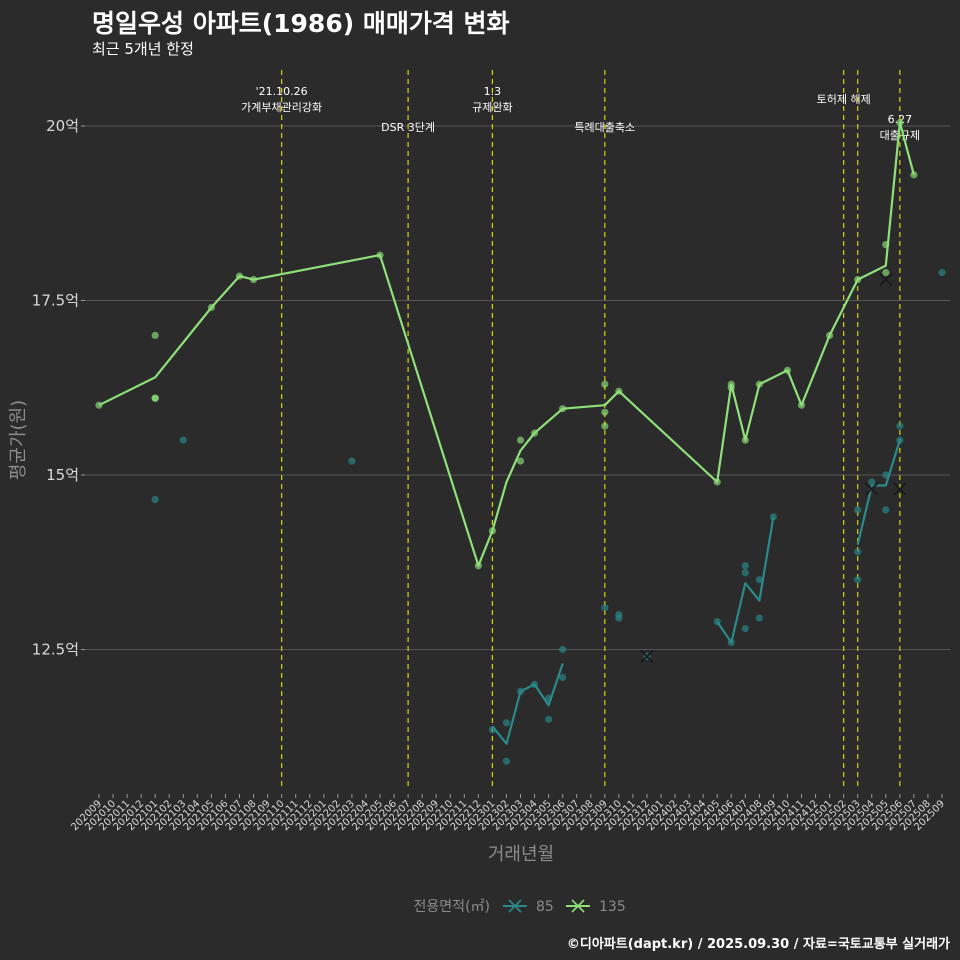  I want to click on event-label: 가계부채관리강화, so click(281, 107).